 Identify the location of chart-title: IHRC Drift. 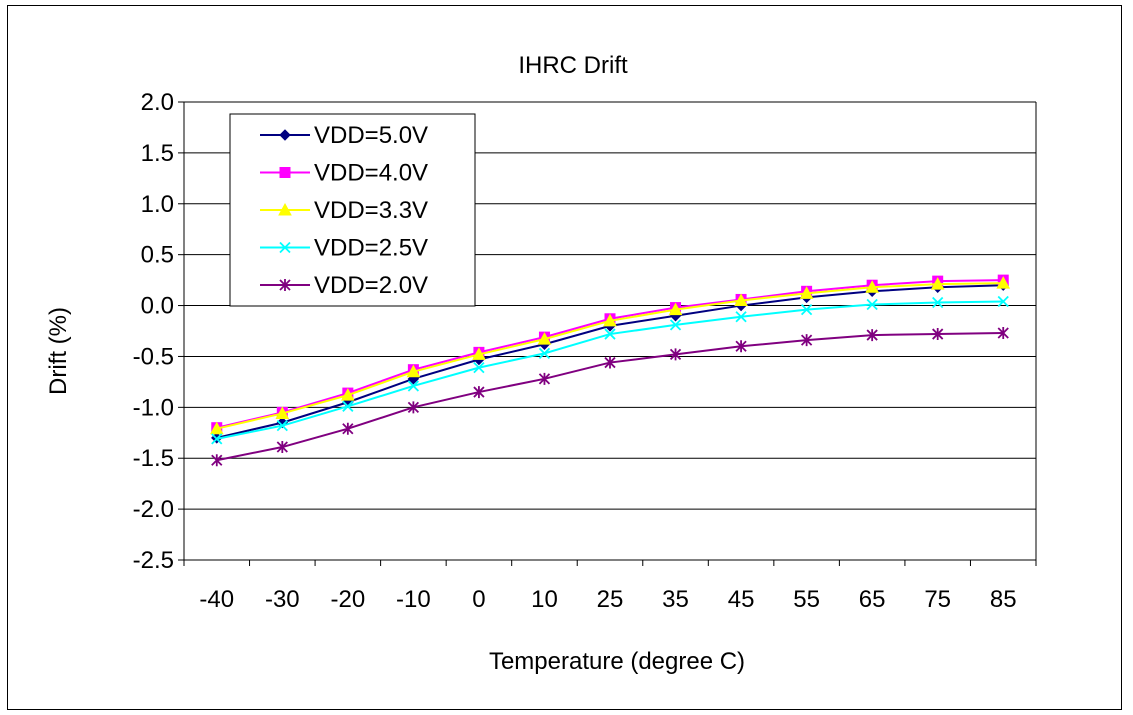
(573, 65).